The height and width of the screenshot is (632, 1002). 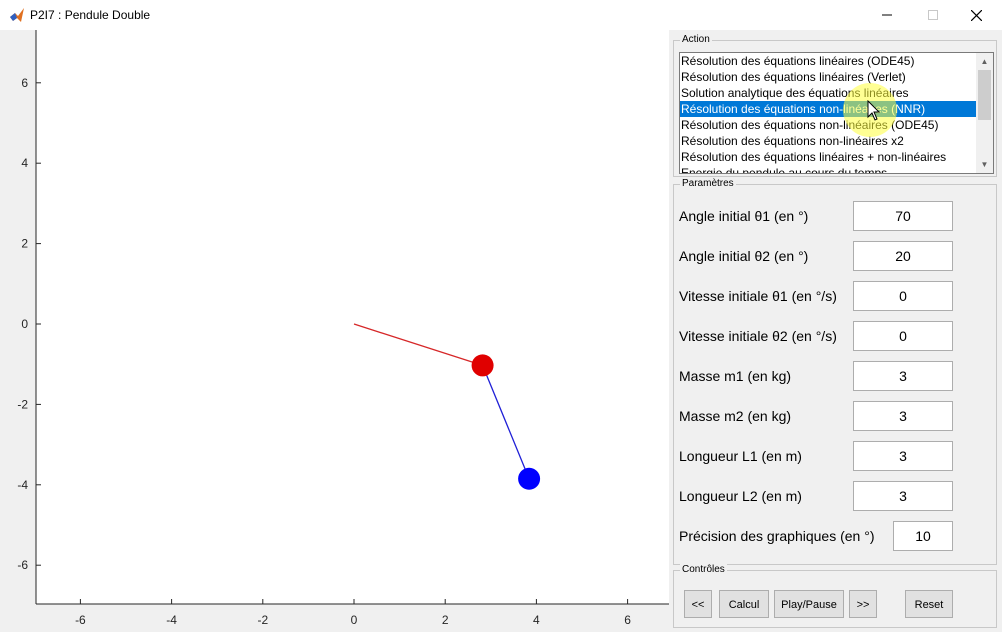 What do you see at coordinates (758, 296) in the screenshot?
I see `param-label: Vitesse initiale θ1 (en °/s)` at bounding box center [758, 296].